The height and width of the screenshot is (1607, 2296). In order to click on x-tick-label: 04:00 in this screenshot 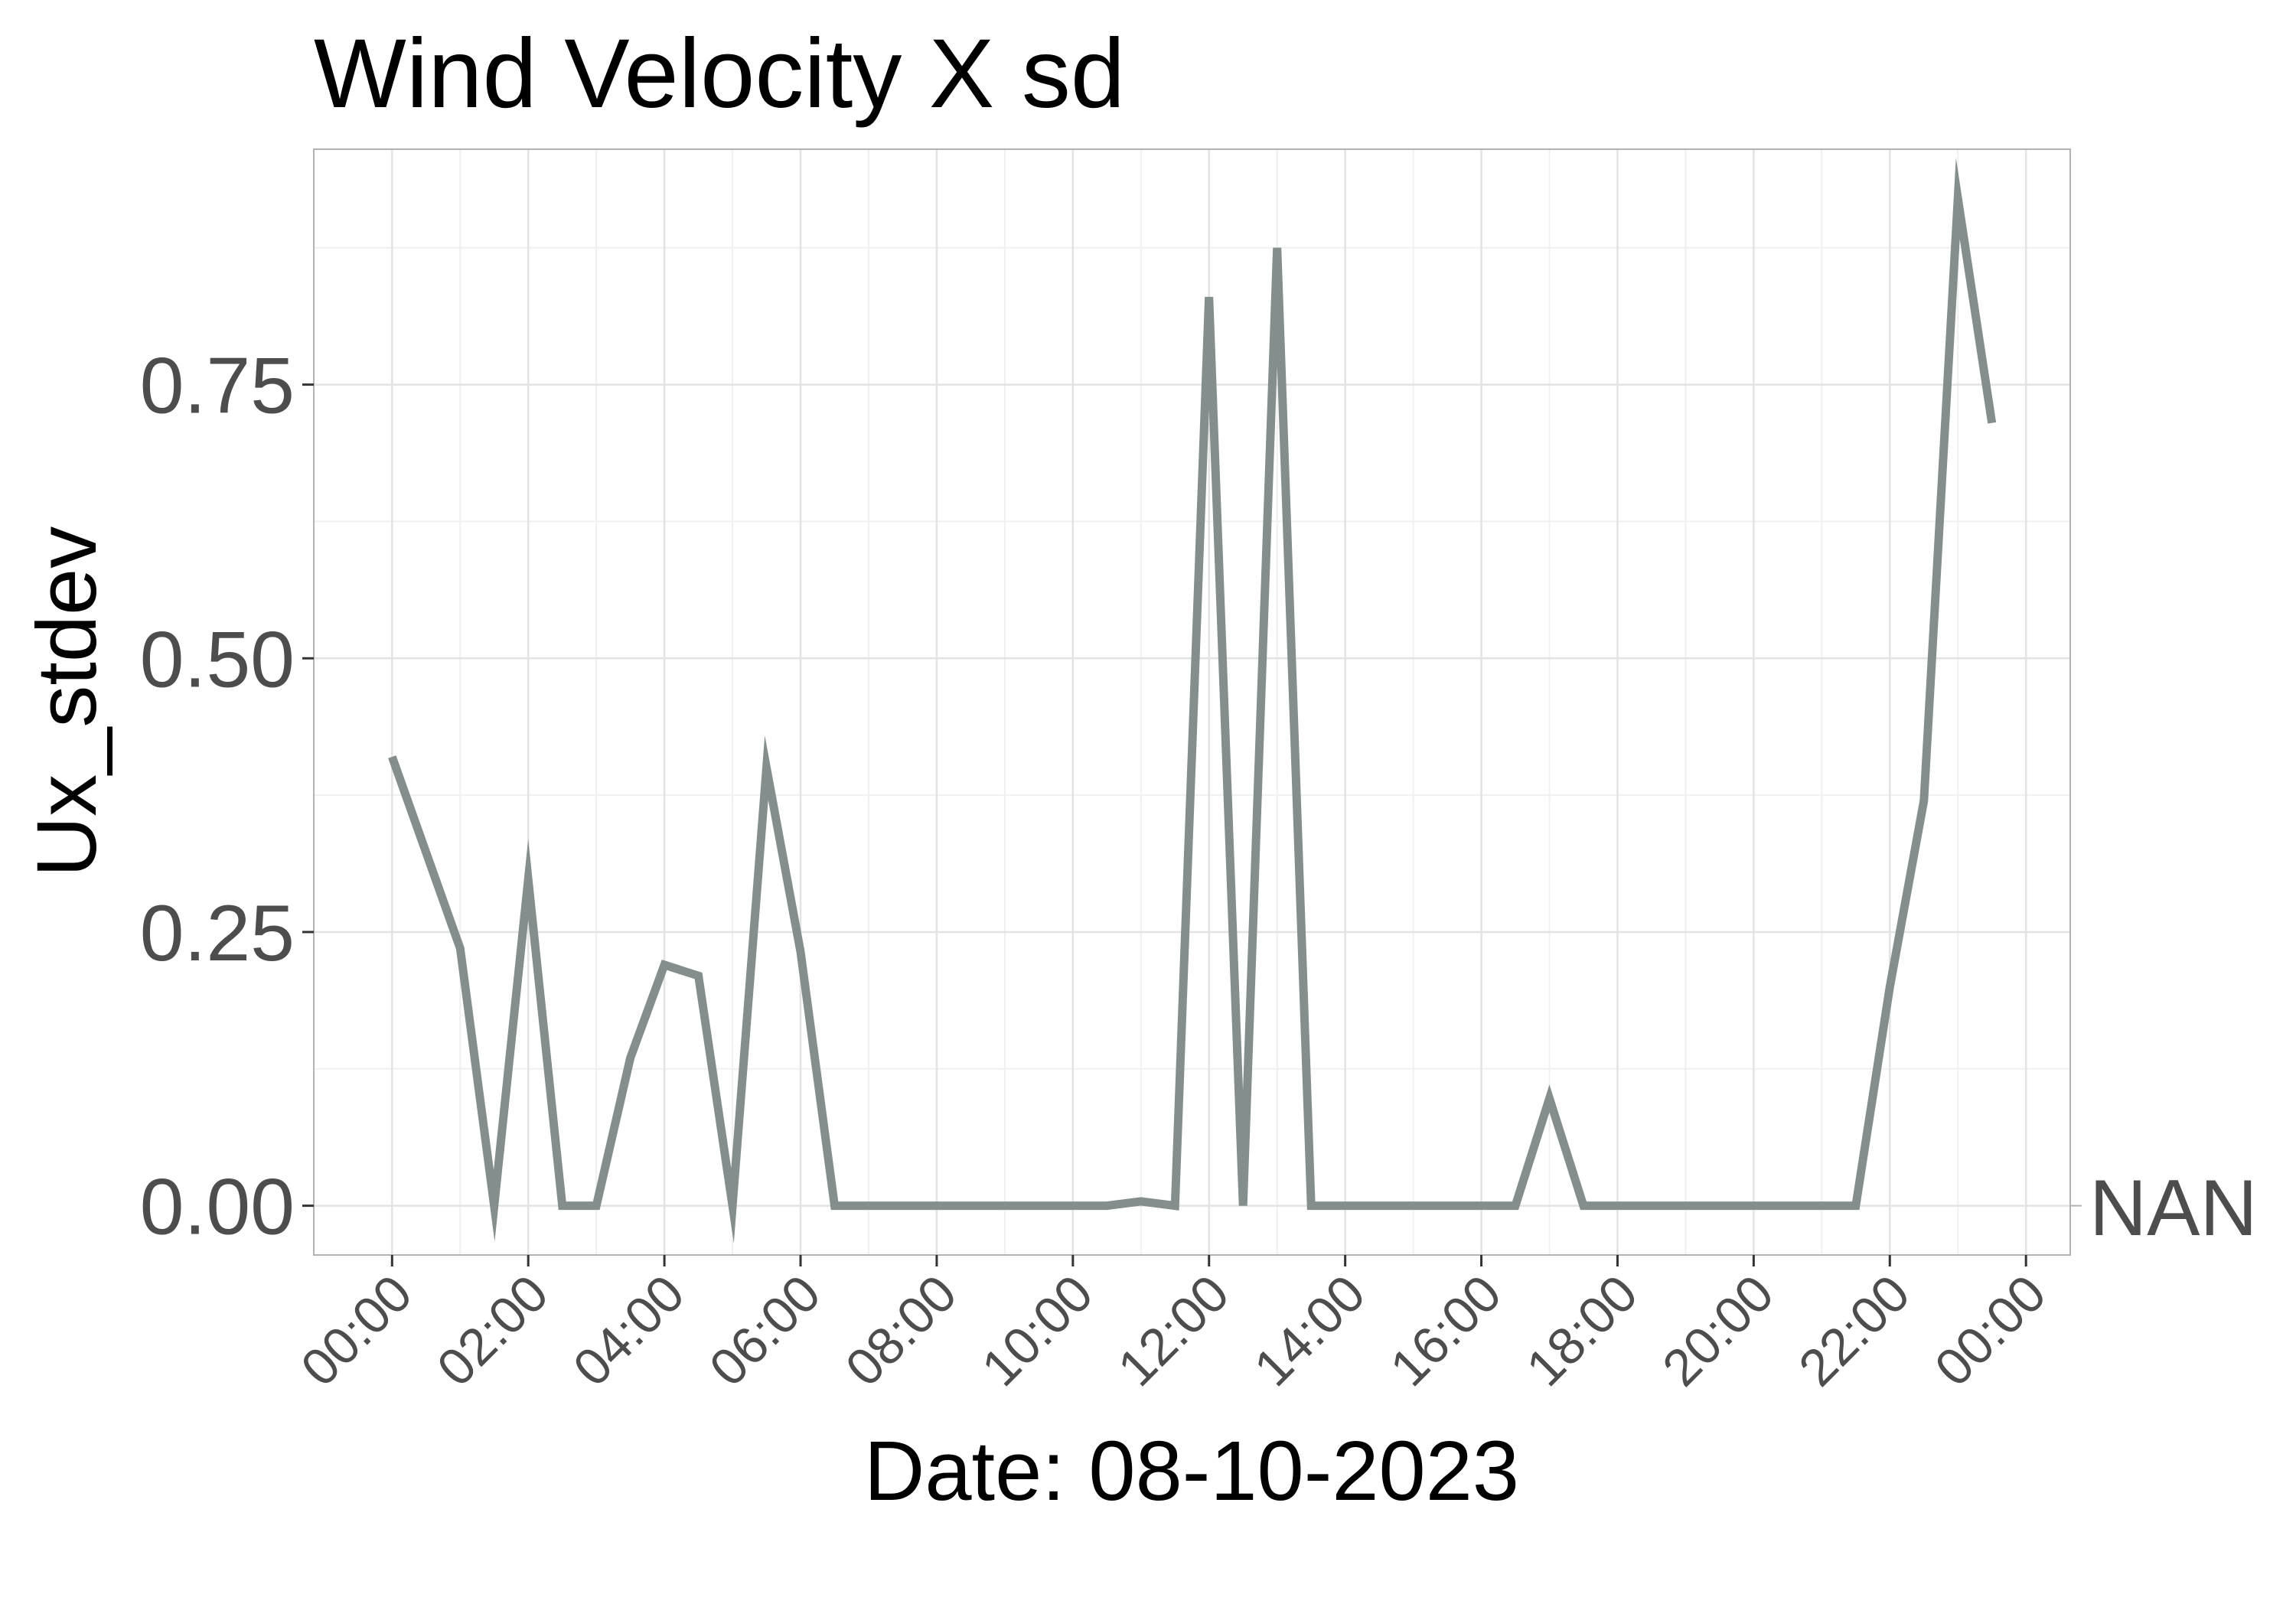, I will do `click(629, 1330)`.